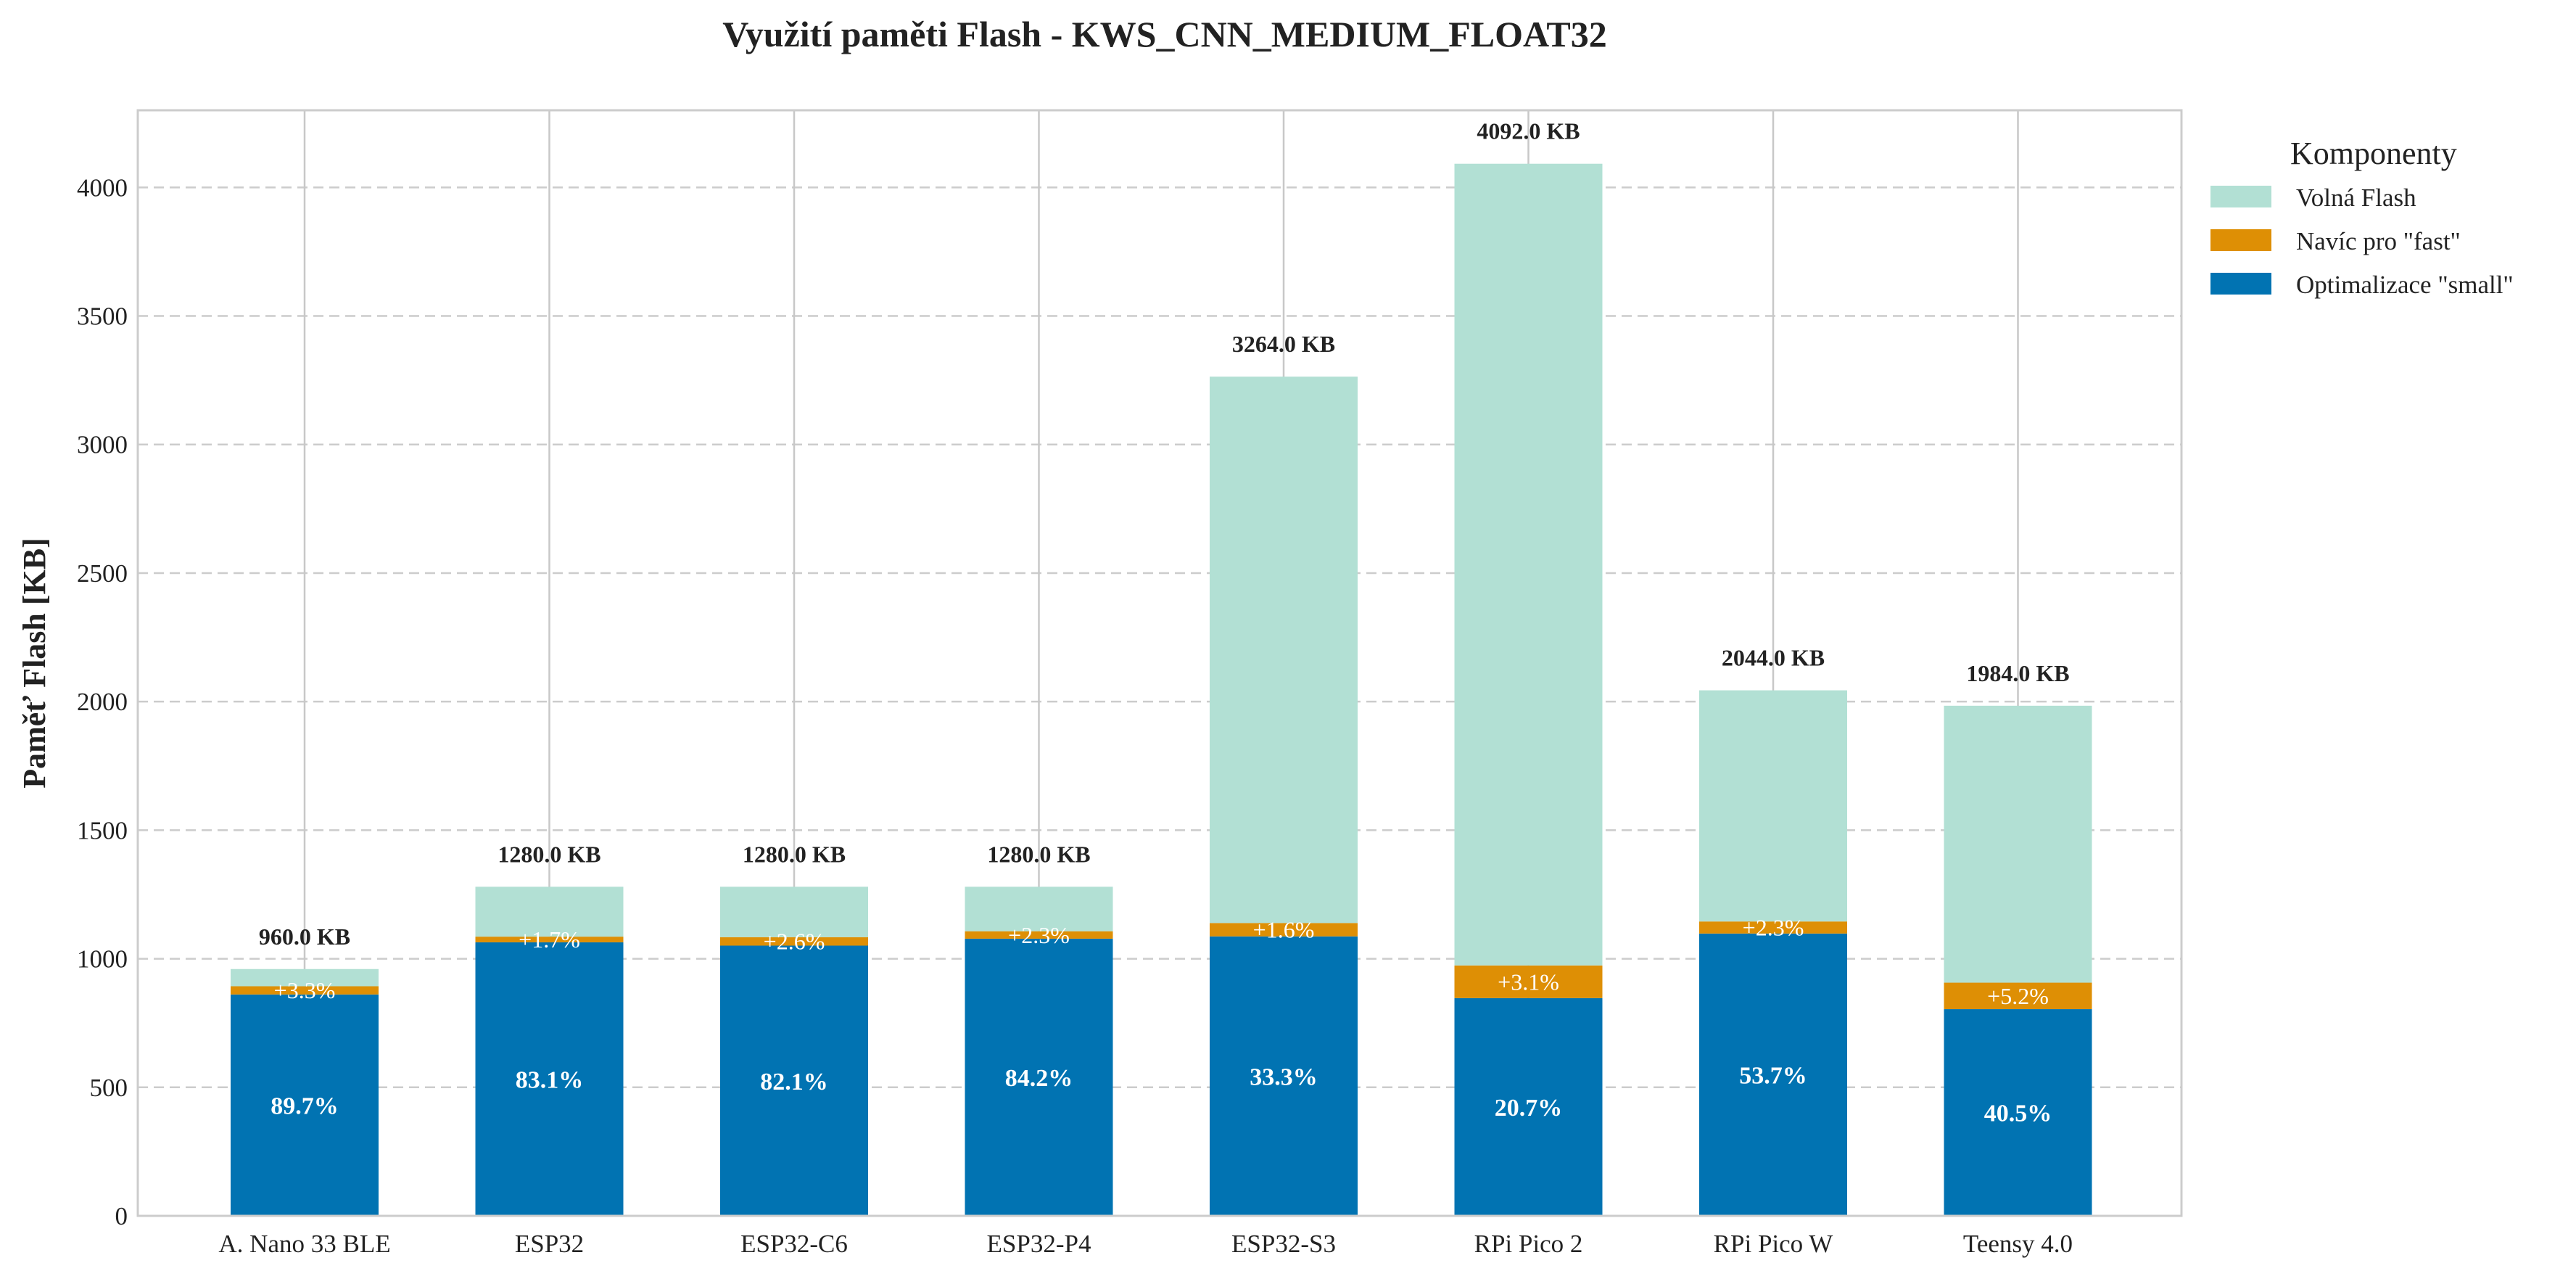 Image resolution: width=2576 pixels, height=1271 pixels. I want to click on bar-percent-label: 89.7%, so click(305, 1106).